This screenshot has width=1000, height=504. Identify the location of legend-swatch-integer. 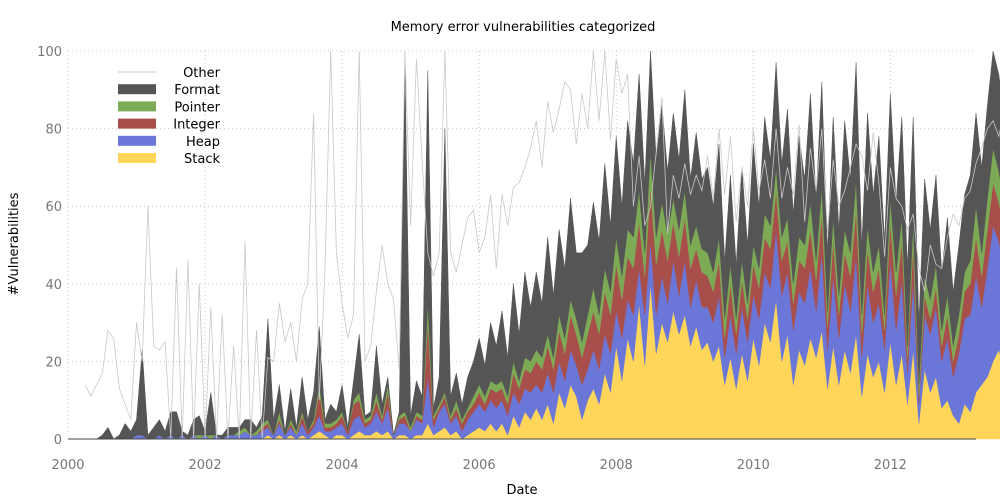
(137, 123).